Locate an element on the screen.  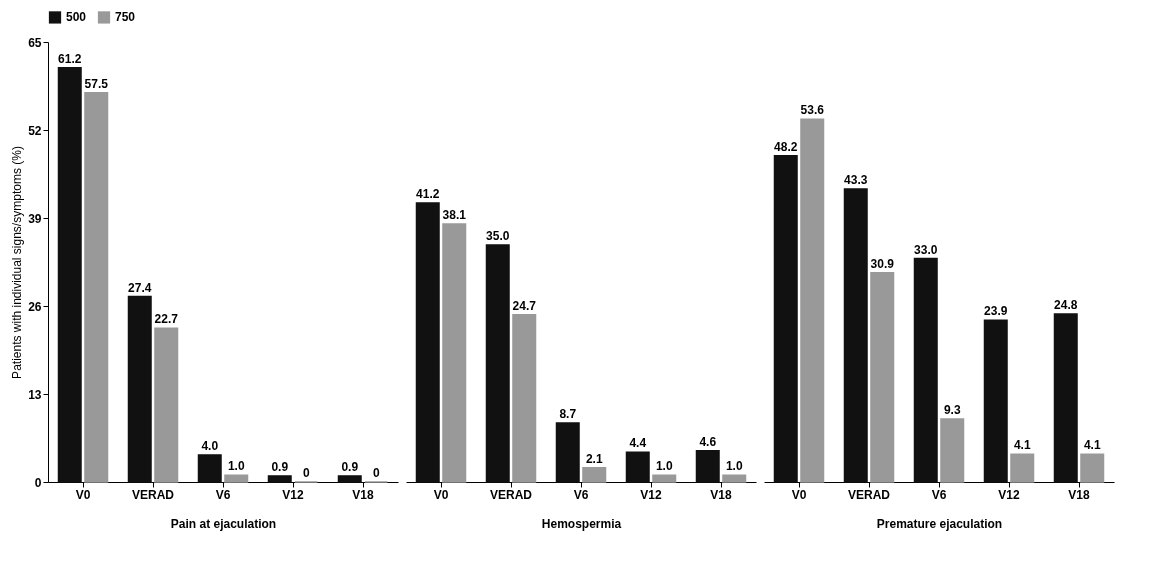
data-label: 8.7 is located at coordinates (568, 414).